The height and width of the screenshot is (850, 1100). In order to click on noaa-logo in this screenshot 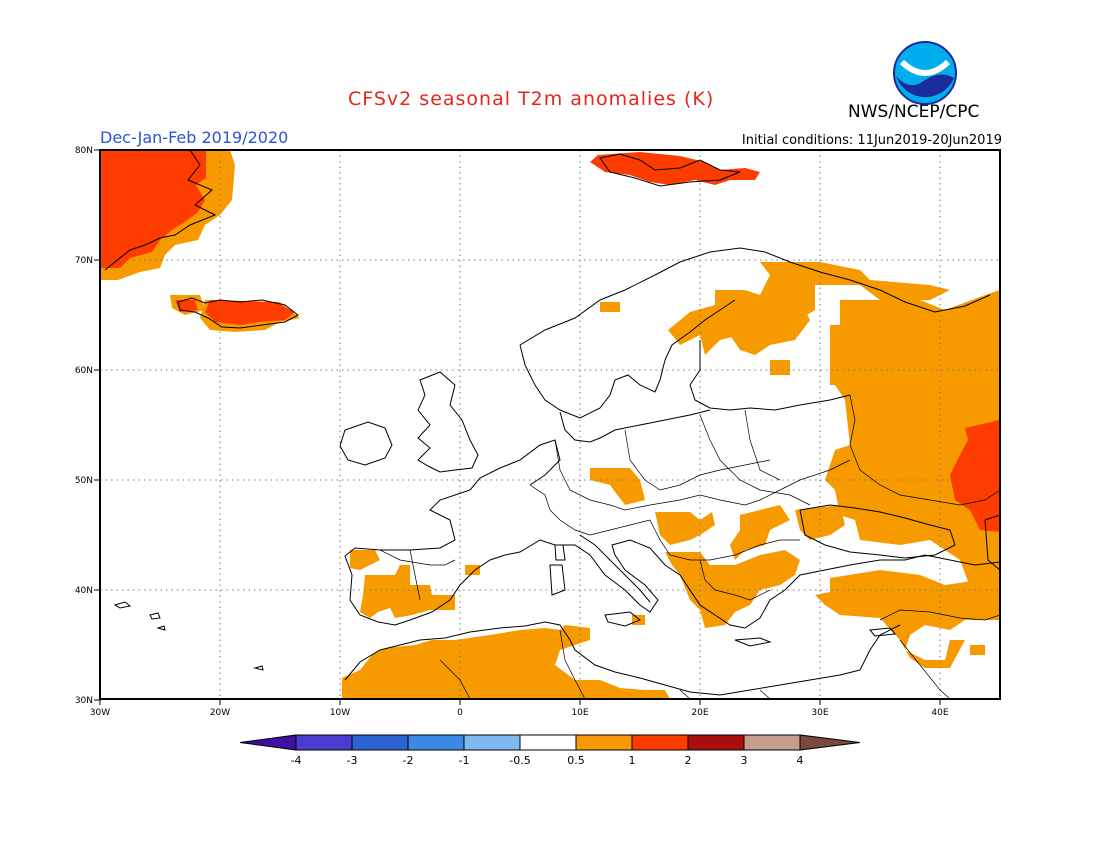, I will do `click(925, 73)`.